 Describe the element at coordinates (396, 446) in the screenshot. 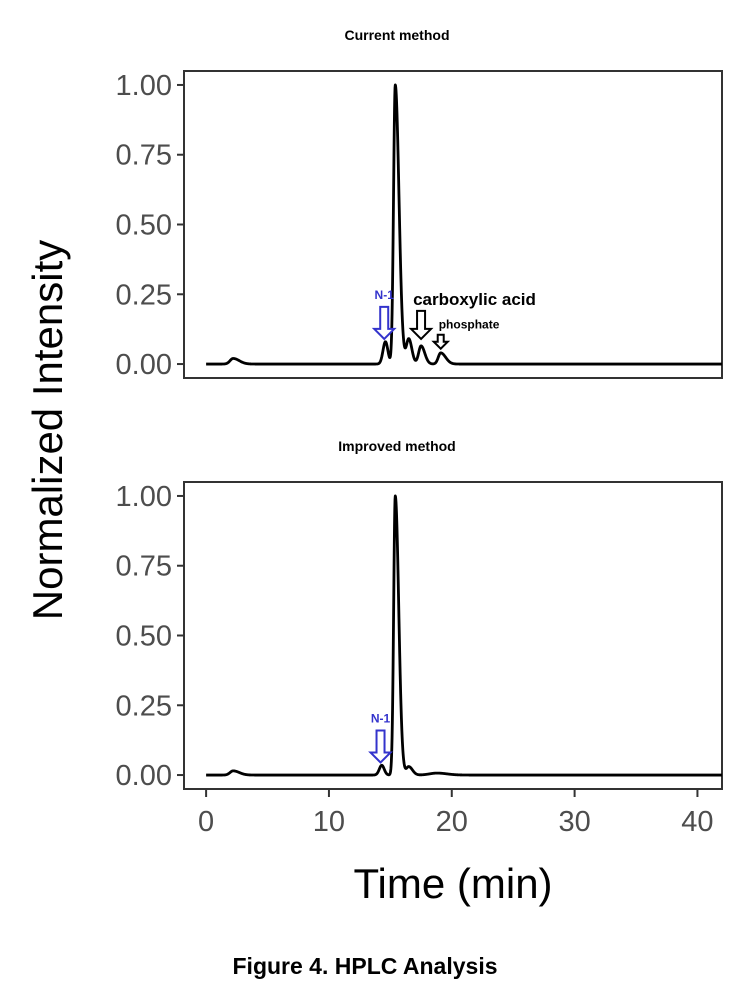

I see `panel-title: Improved method` at that location.